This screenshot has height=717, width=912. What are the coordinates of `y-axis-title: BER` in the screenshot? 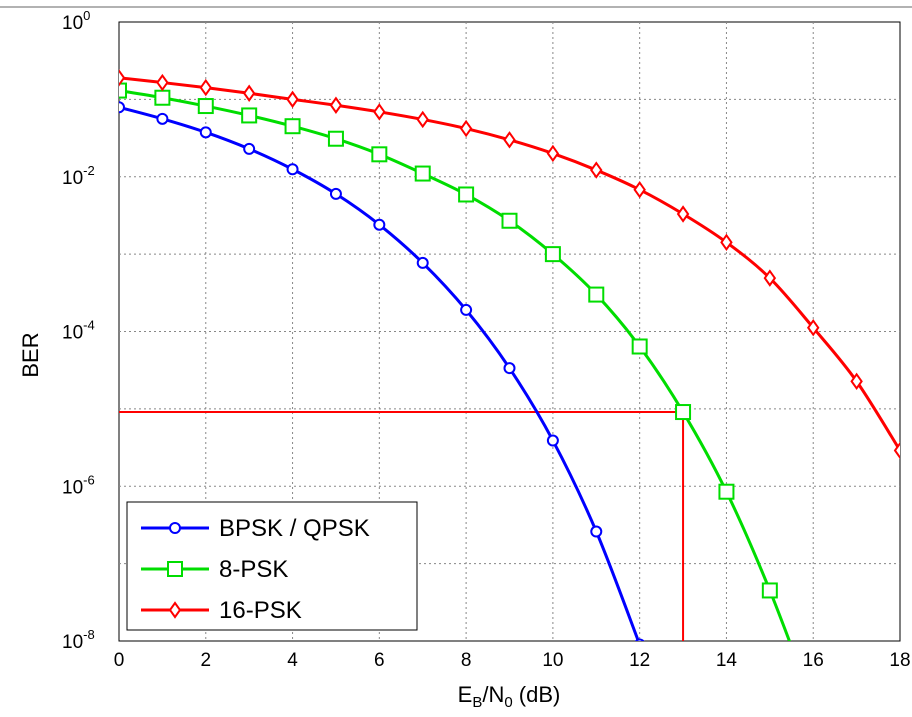 It's located at (30, 354).